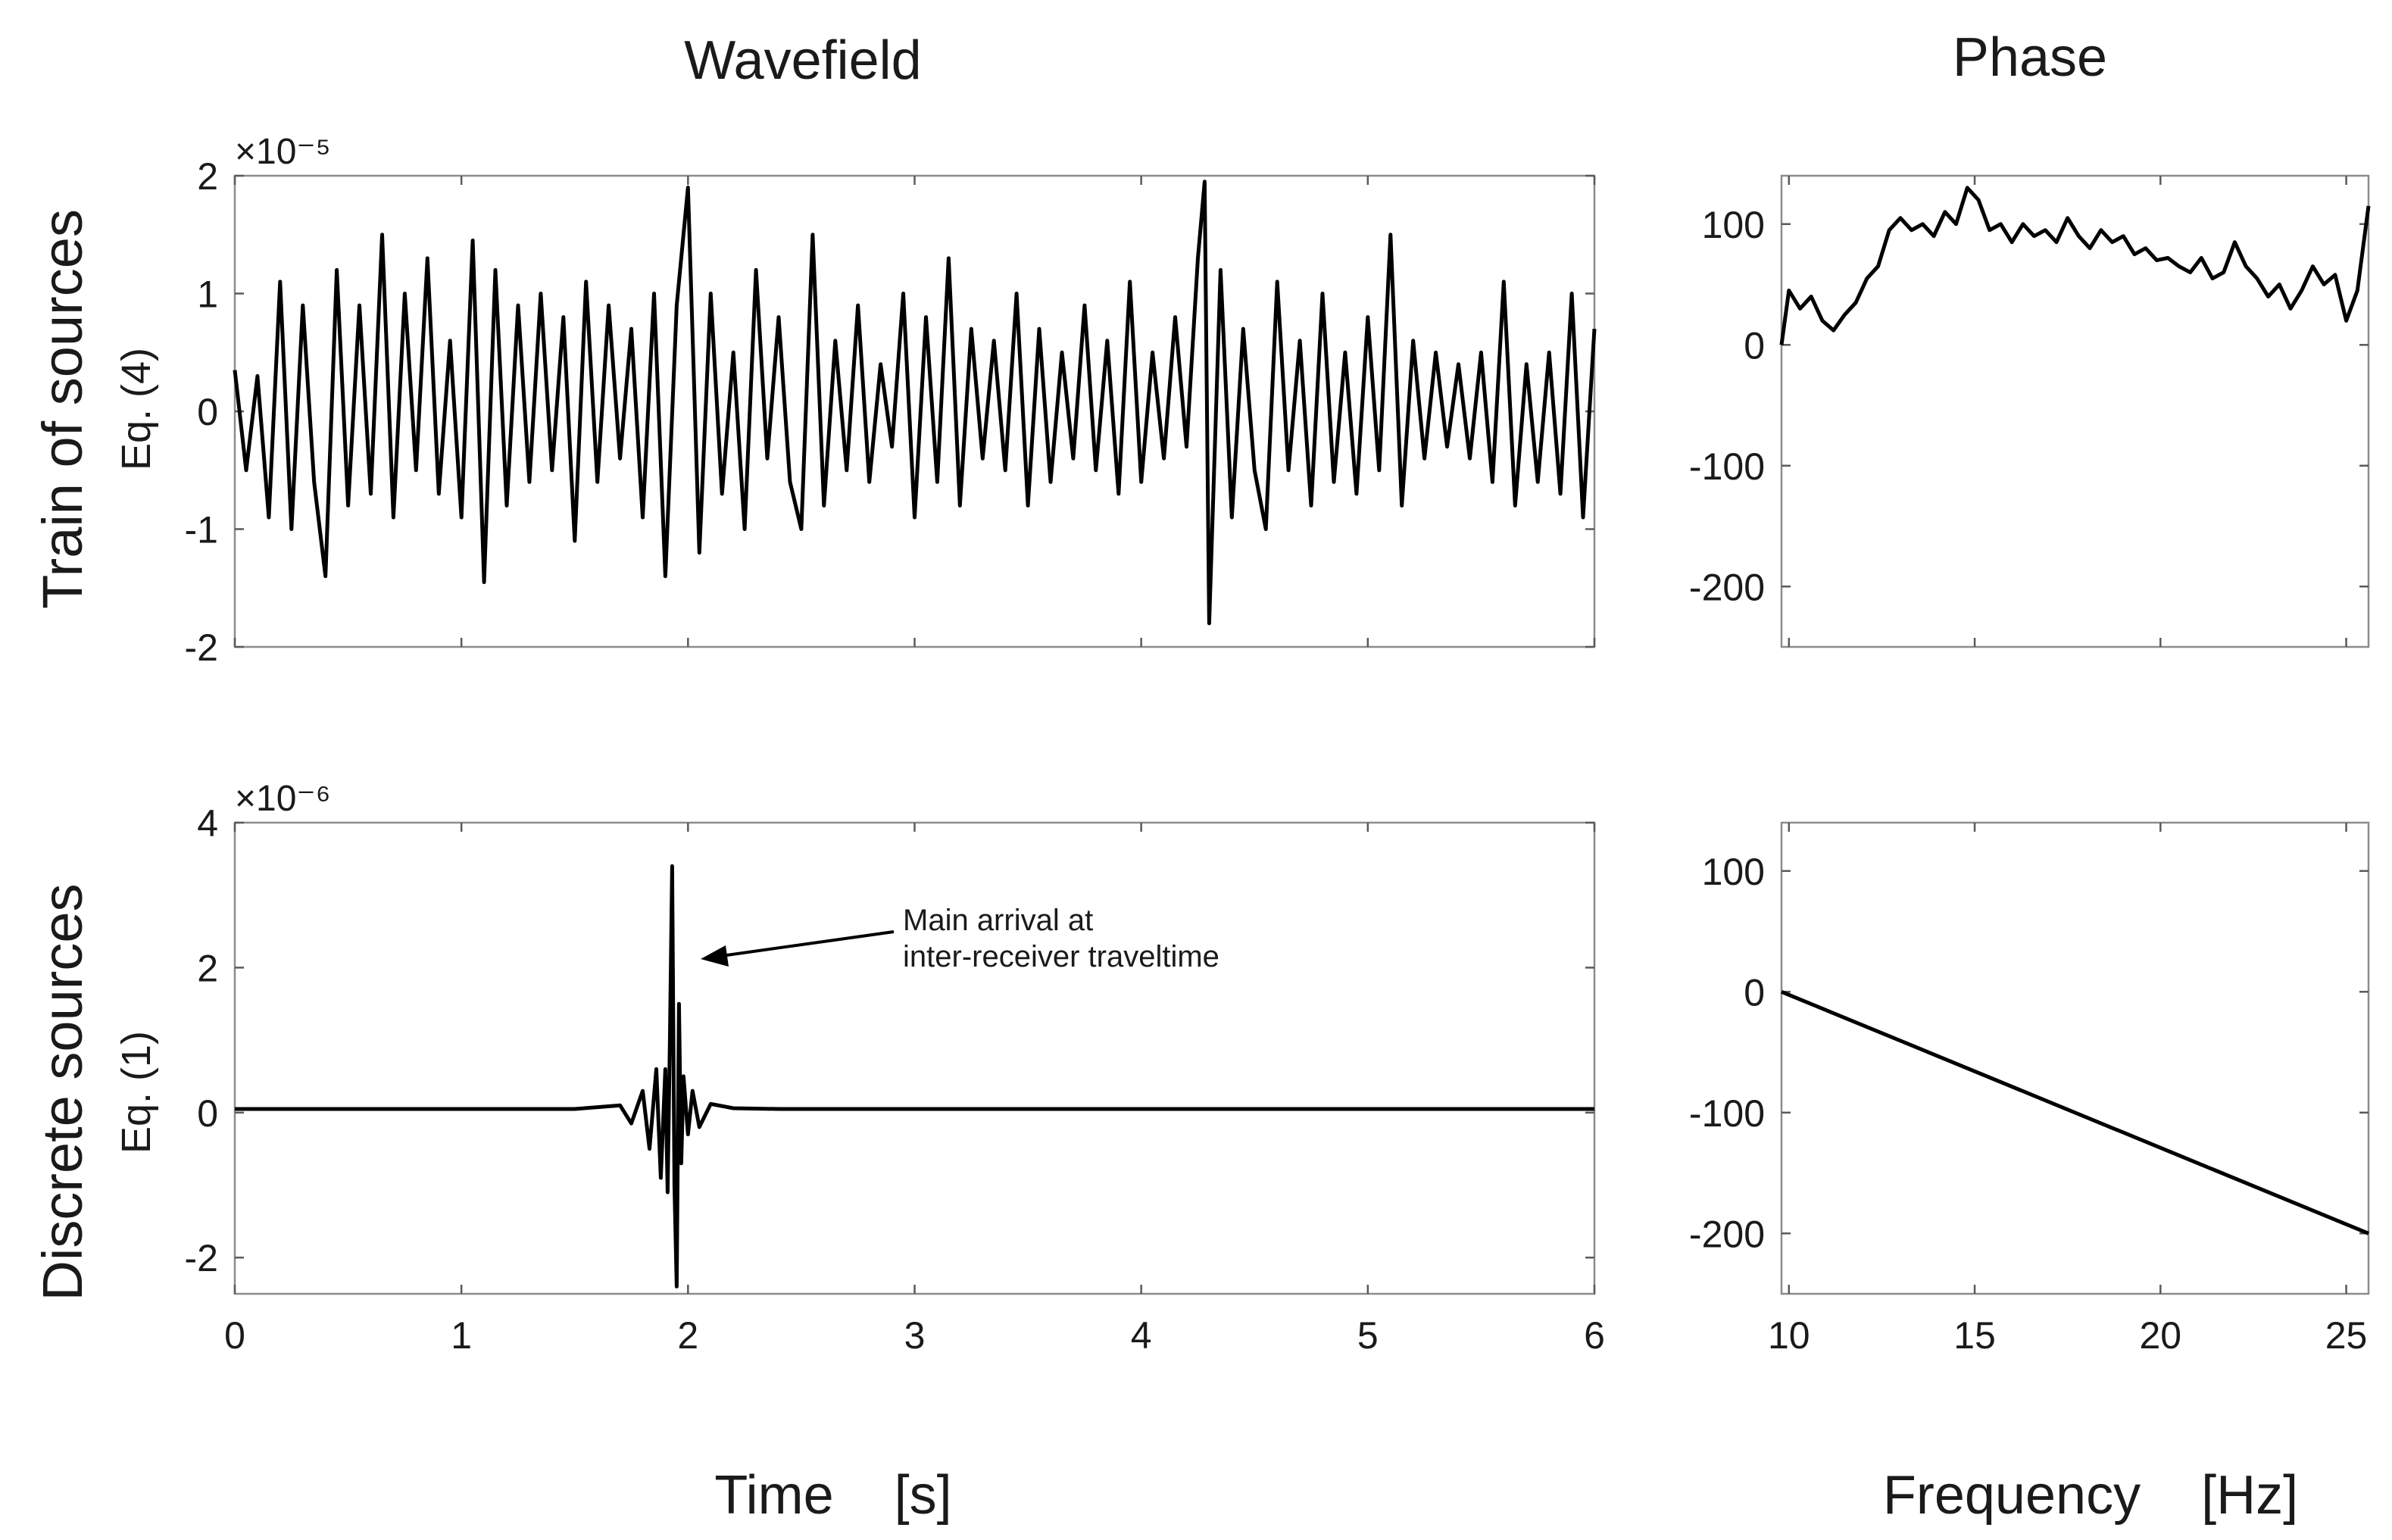 This screenshot has width=2392, height=1540. What do you see at coordinates (1727, 587) in the screenshot?
I see `phase-train-ytick-label: -200` at bounding box center [1727, 587].